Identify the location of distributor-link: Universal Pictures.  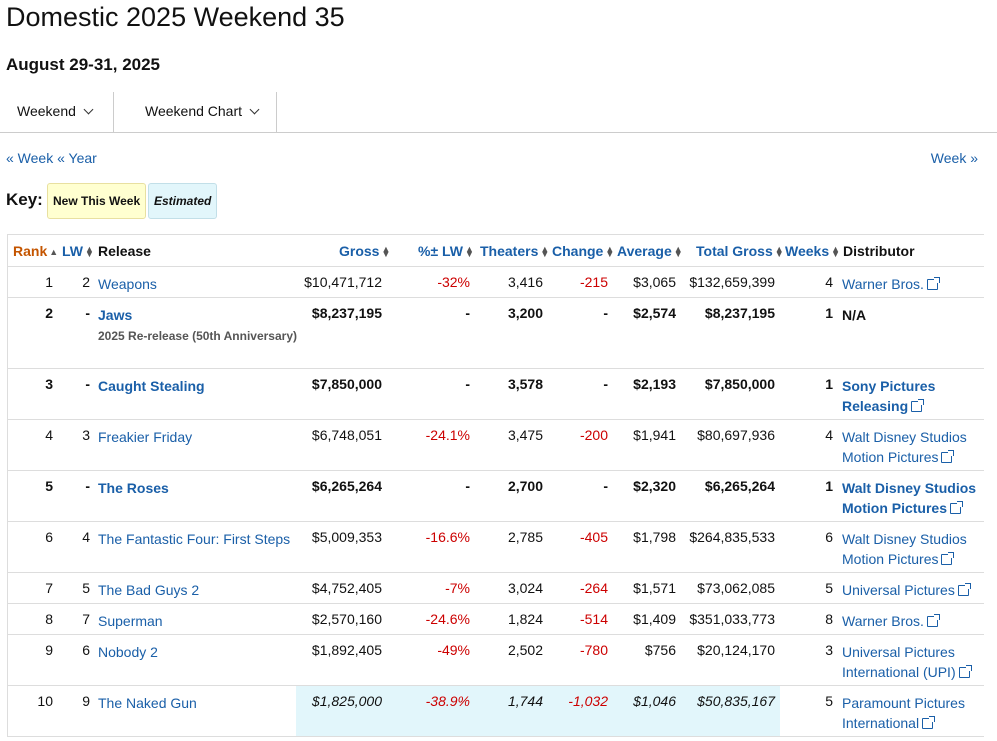
(906, 590).